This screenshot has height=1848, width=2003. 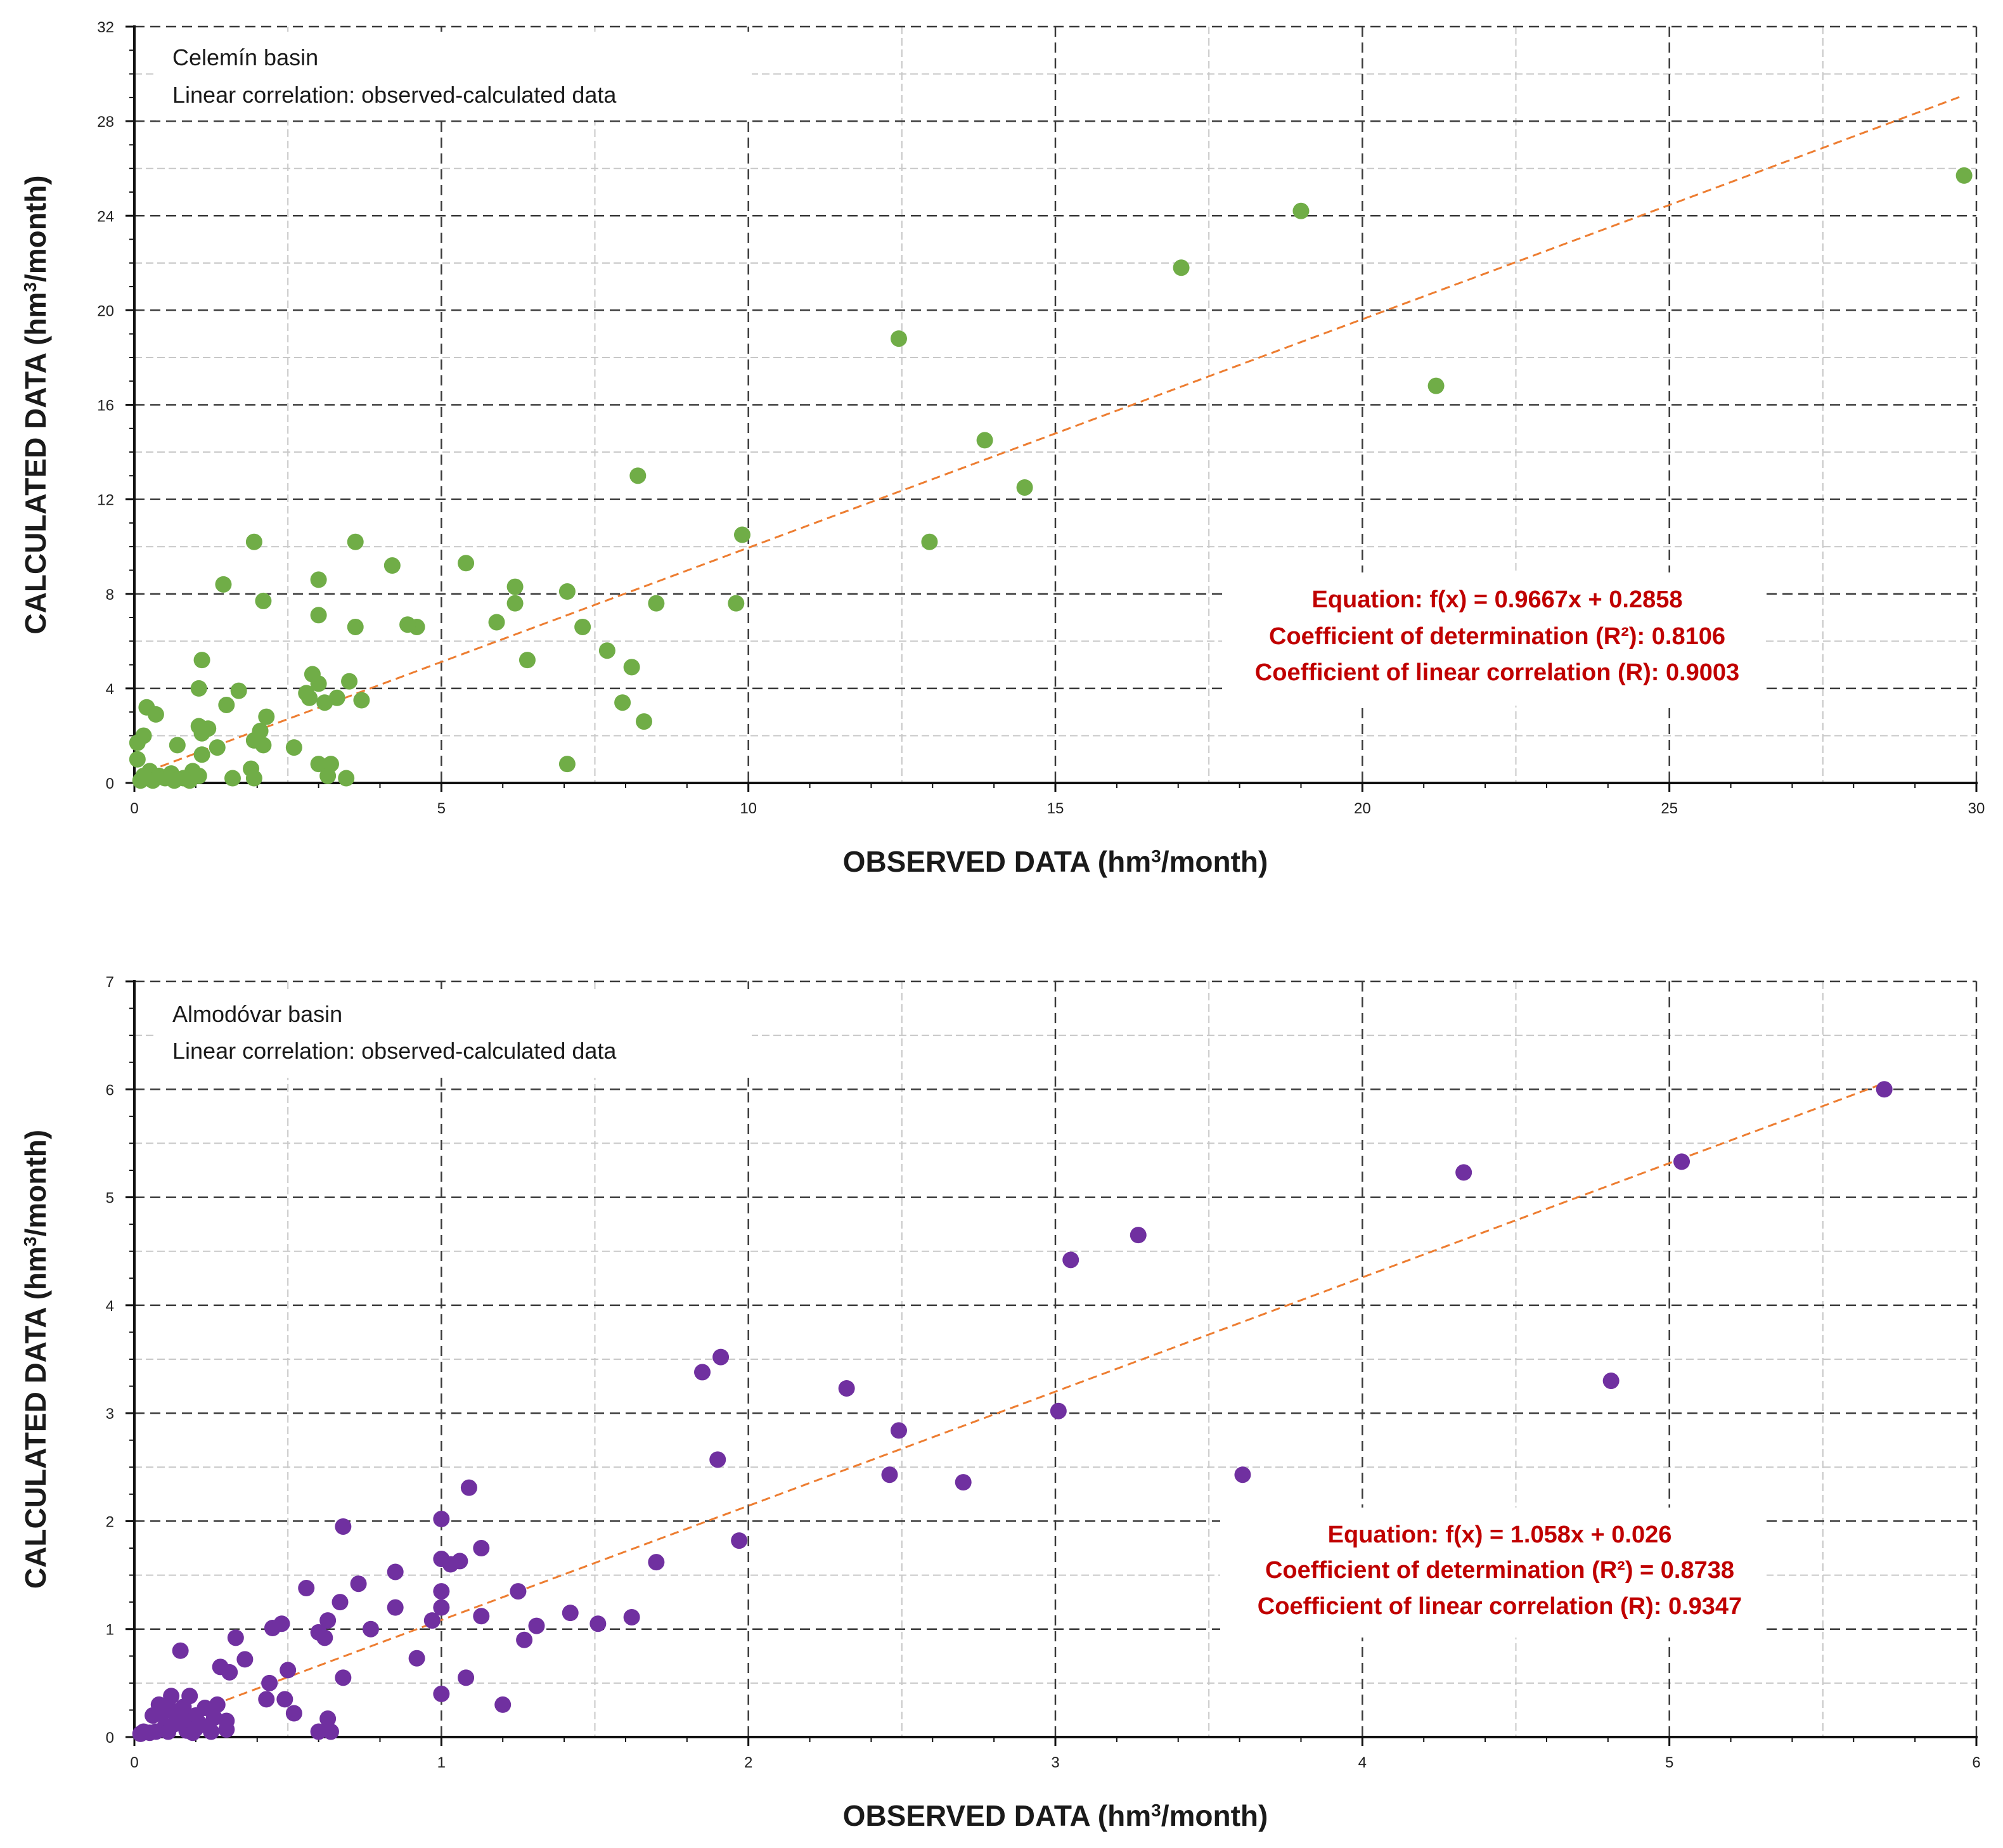 I want to click on y-tick-label: 32, so click(x=105, y=27).